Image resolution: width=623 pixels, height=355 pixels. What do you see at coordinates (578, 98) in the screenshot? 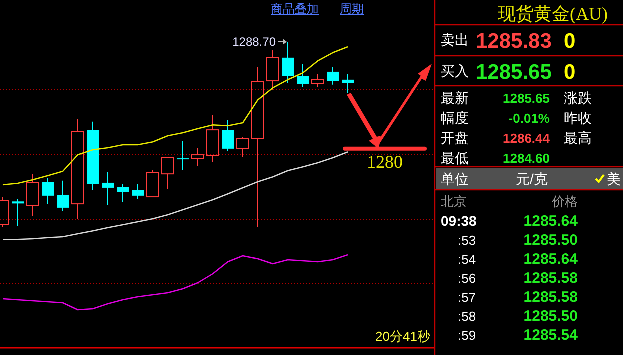
I see `text: 涨跌` at bounding box center [578, 98].